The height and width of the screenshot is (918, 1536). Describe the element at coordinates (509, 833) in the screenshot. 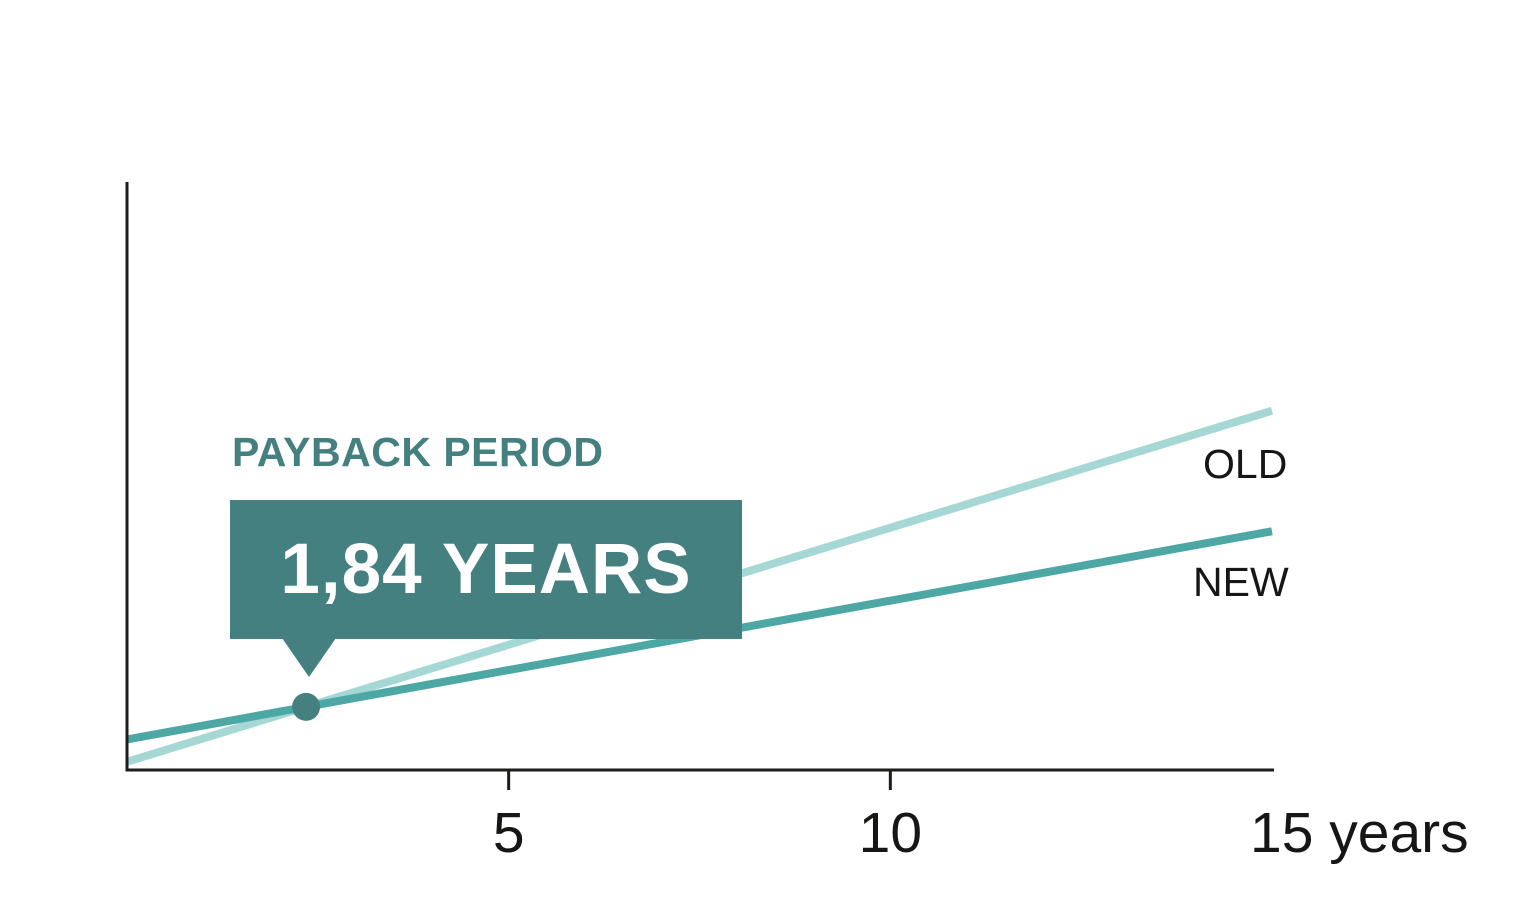

I see `x-tick-label-0: 5` at that location.